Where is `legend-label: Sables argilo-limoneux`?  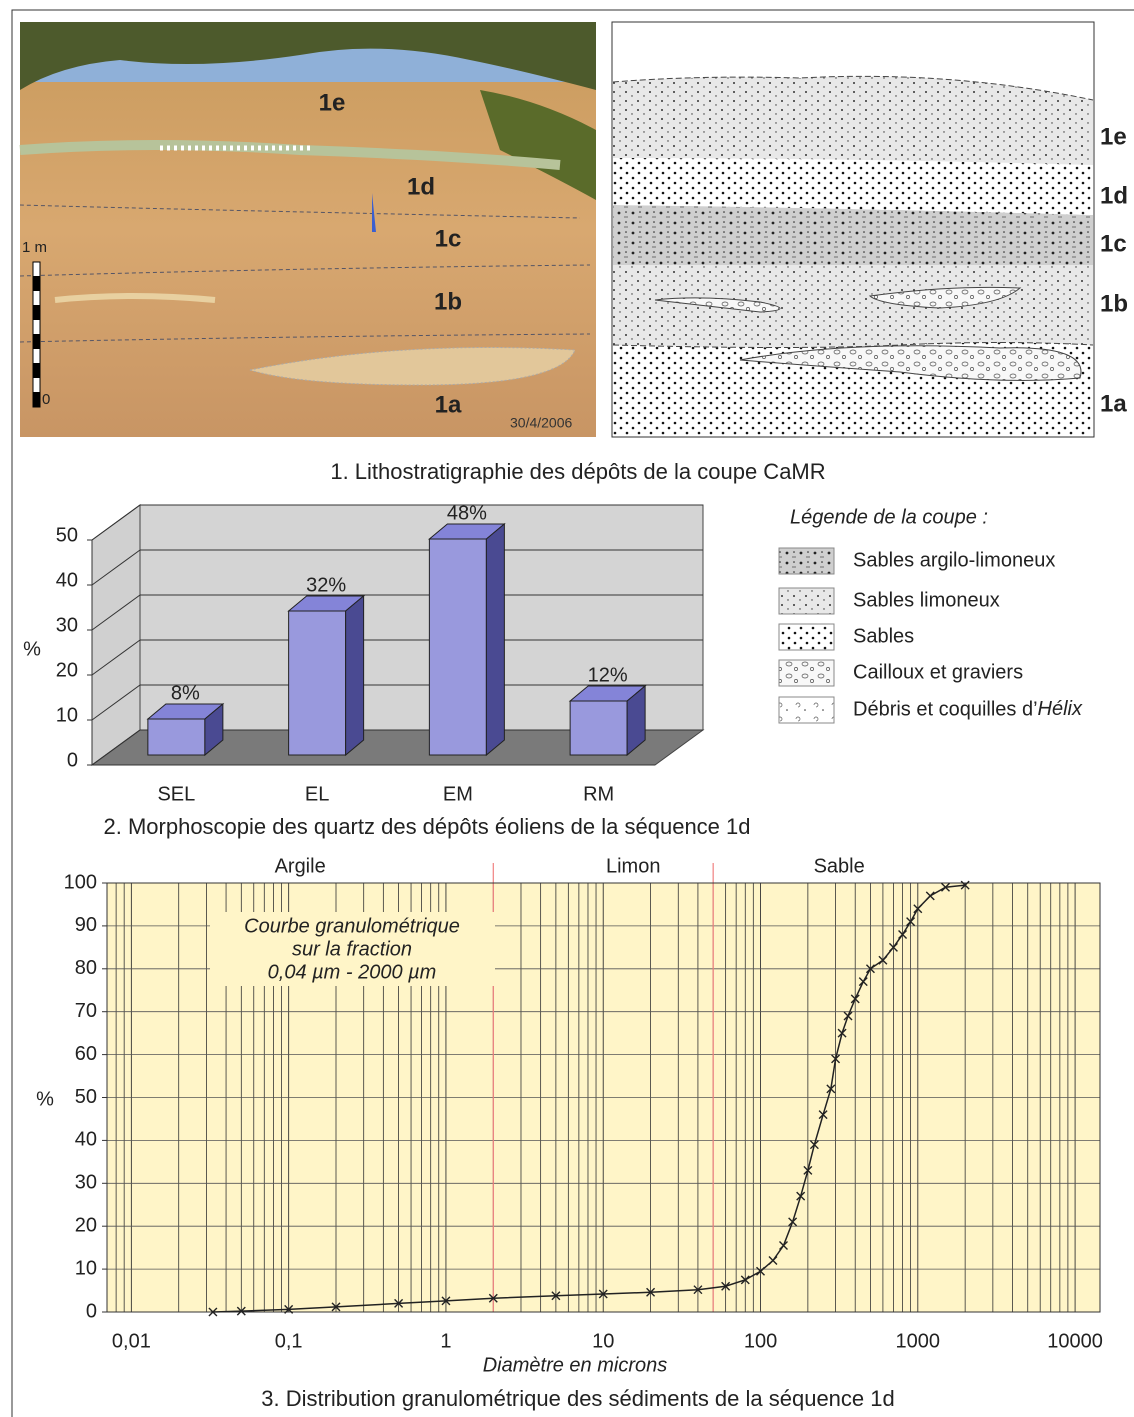 legend-label: Sables argilo-limoneux is located at coordinates (954, 560).